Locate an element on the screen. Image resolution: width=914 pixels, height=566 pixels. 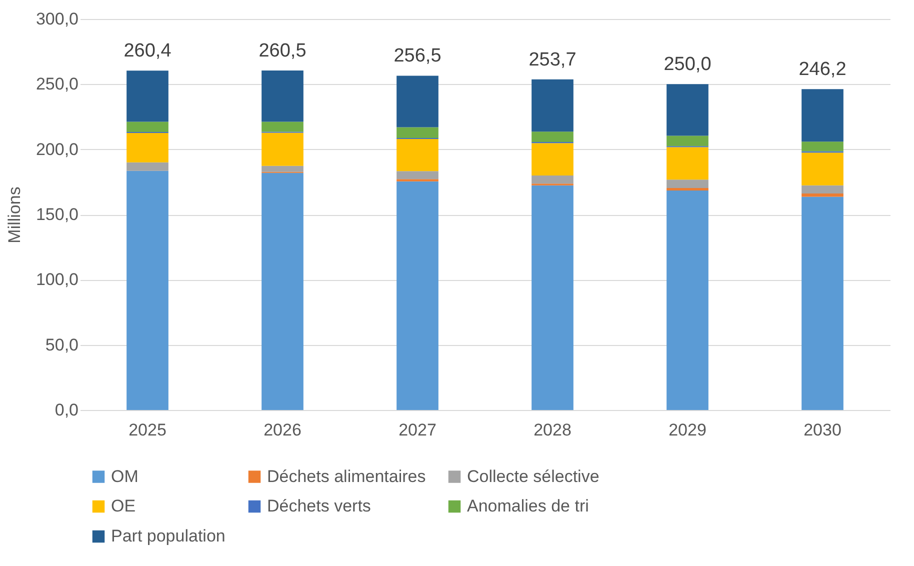
x-tick-label: 2028 is located at coordinates (553, 430).